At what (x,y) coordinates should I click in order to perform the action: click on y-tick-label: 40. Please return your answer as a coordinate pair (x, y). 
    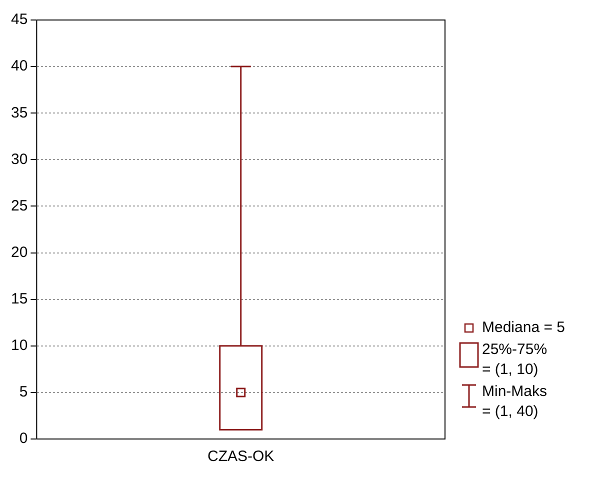
    Looking at the image, I should click on (19, 66).